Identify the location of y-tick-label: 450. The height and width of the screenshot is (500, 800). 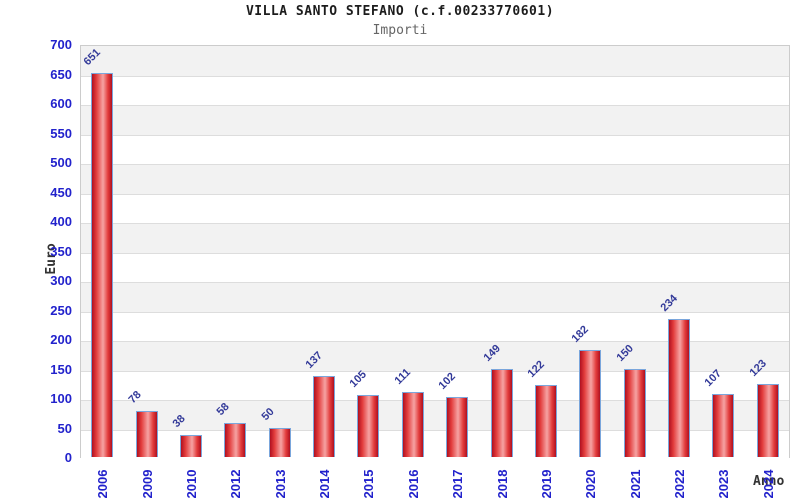
(61, 192).